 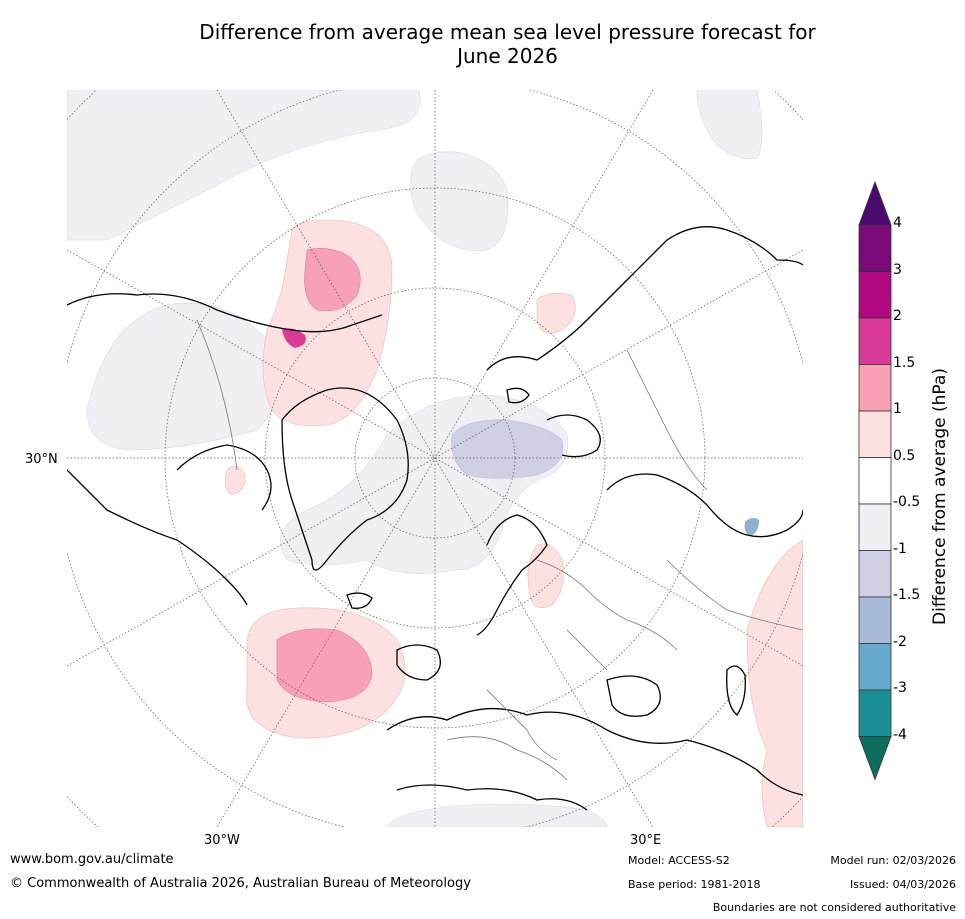 What do you see at coordinates (904, 362) in the screenshot?
I see `colorbar-tick-label: 1.5` at bounding box center [904, 362].